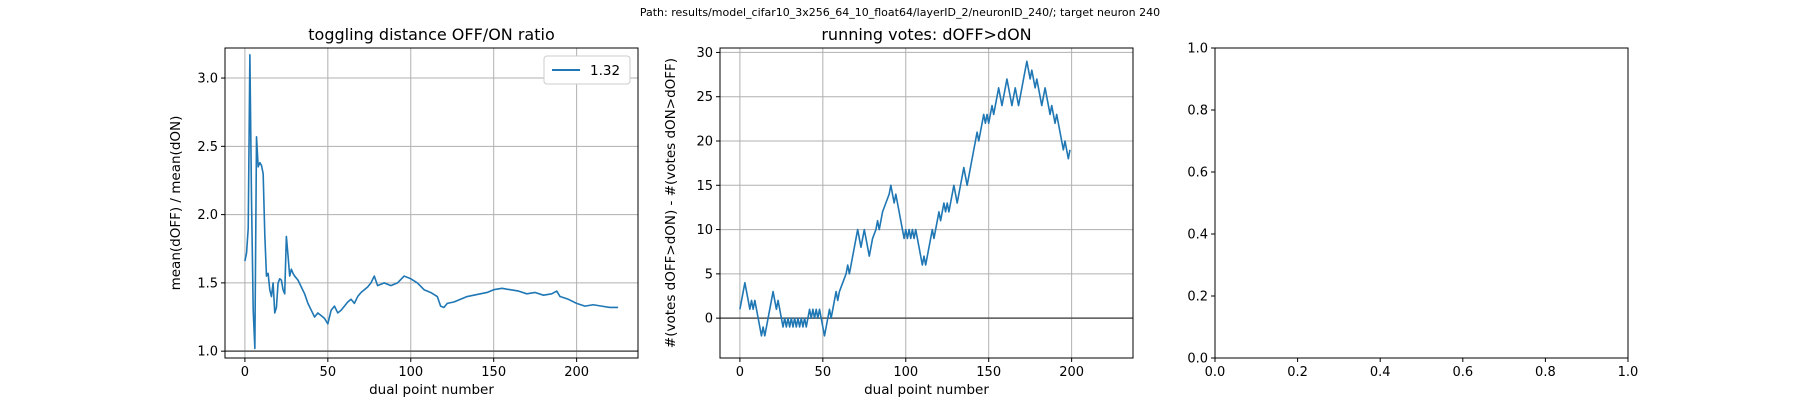 The image size is (1800, 400). What do you see at coordinates (671, 203) in the screenshot?
I see `y-axis-label: #(votes dOFF>dON) - #(votes dON>dOFF)` at bounding box center [671, 203].